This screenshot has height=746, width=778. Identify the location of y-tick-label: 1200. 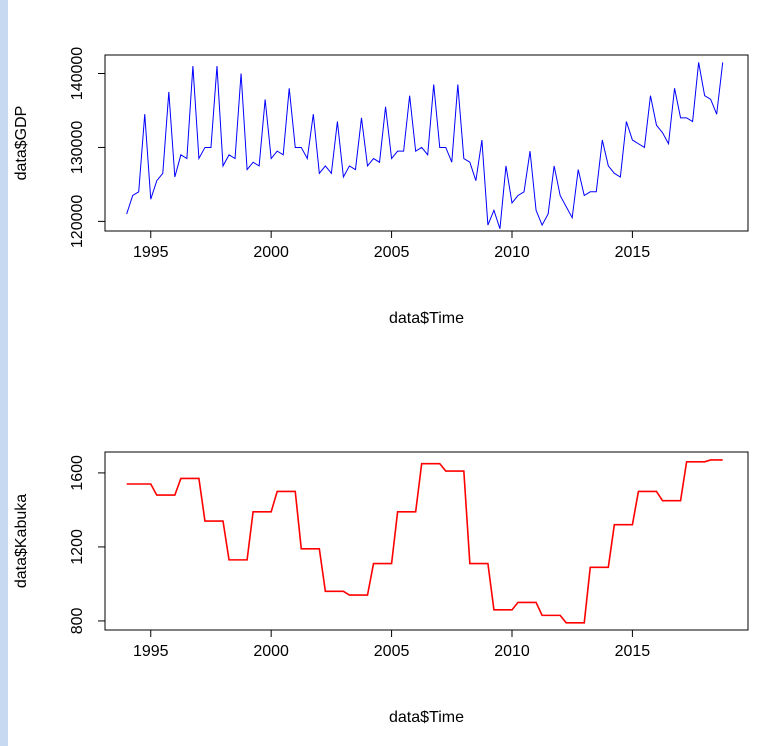
(77, 547).